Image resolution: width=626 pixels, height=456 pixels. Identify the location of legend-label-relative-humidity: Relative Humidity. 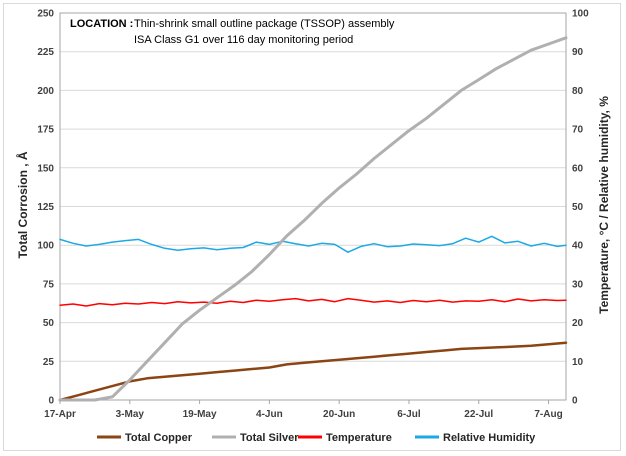
(489, 438).